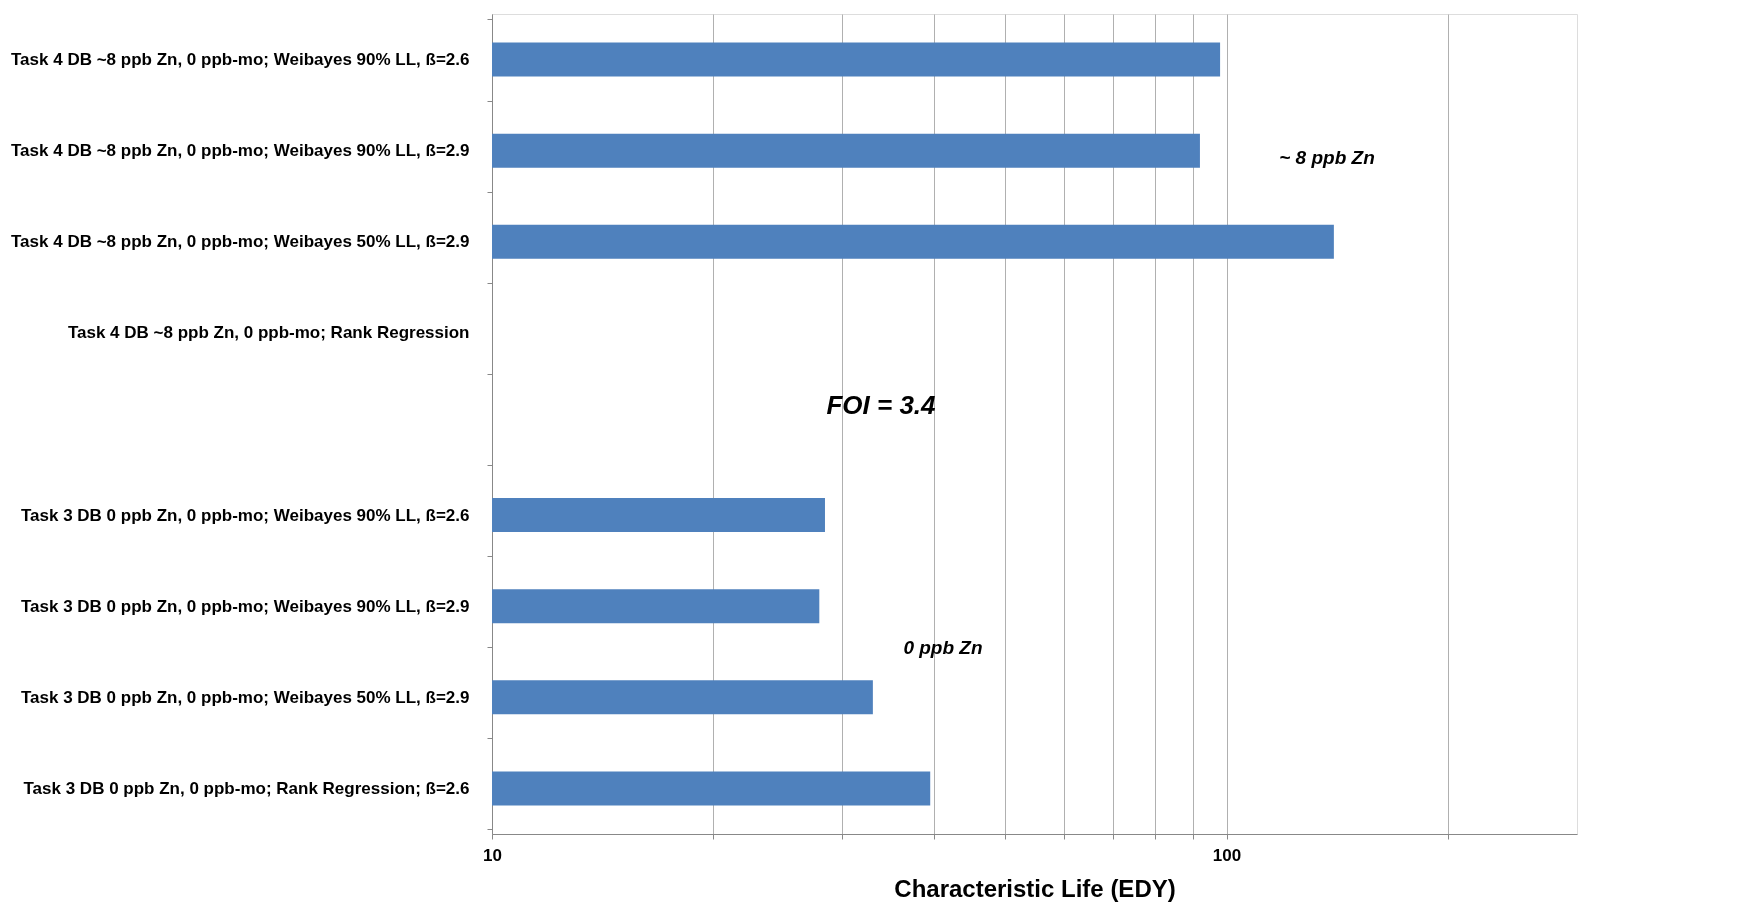  Describe the element at coordinates (245, 515) in the screenshot. I see `y-tick-label: Task 3 DB 0 ppb Zn, 0 ppb-mo; Weibayes 90% LL, ß=2.6` at that location.